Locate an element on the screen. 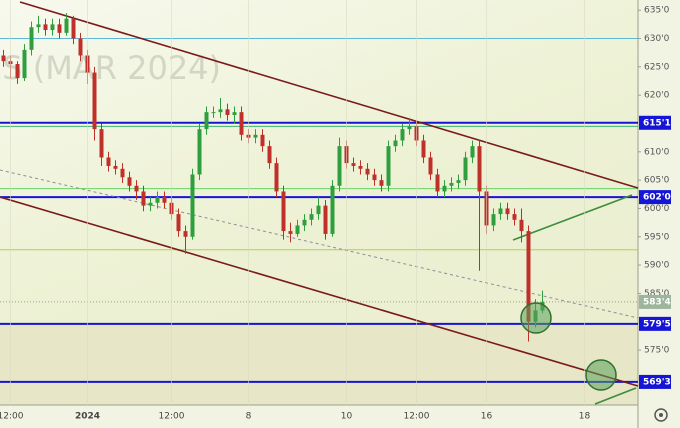  price-axis is located at coordinates (659, 214).